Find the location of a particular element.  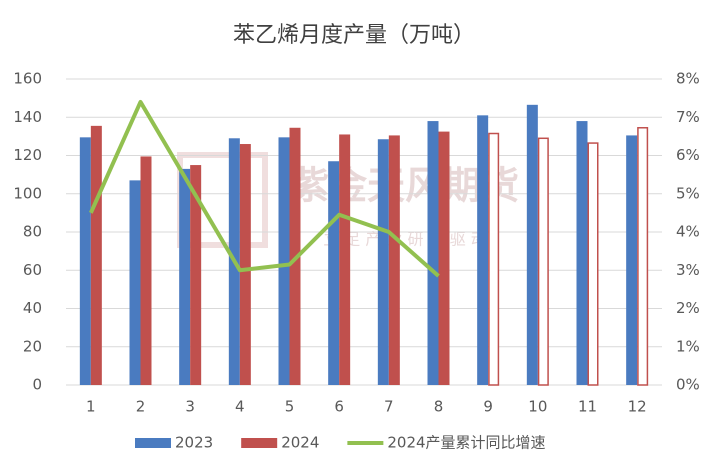

y2-tick-label: 5% is located at coordinates (688, 193).